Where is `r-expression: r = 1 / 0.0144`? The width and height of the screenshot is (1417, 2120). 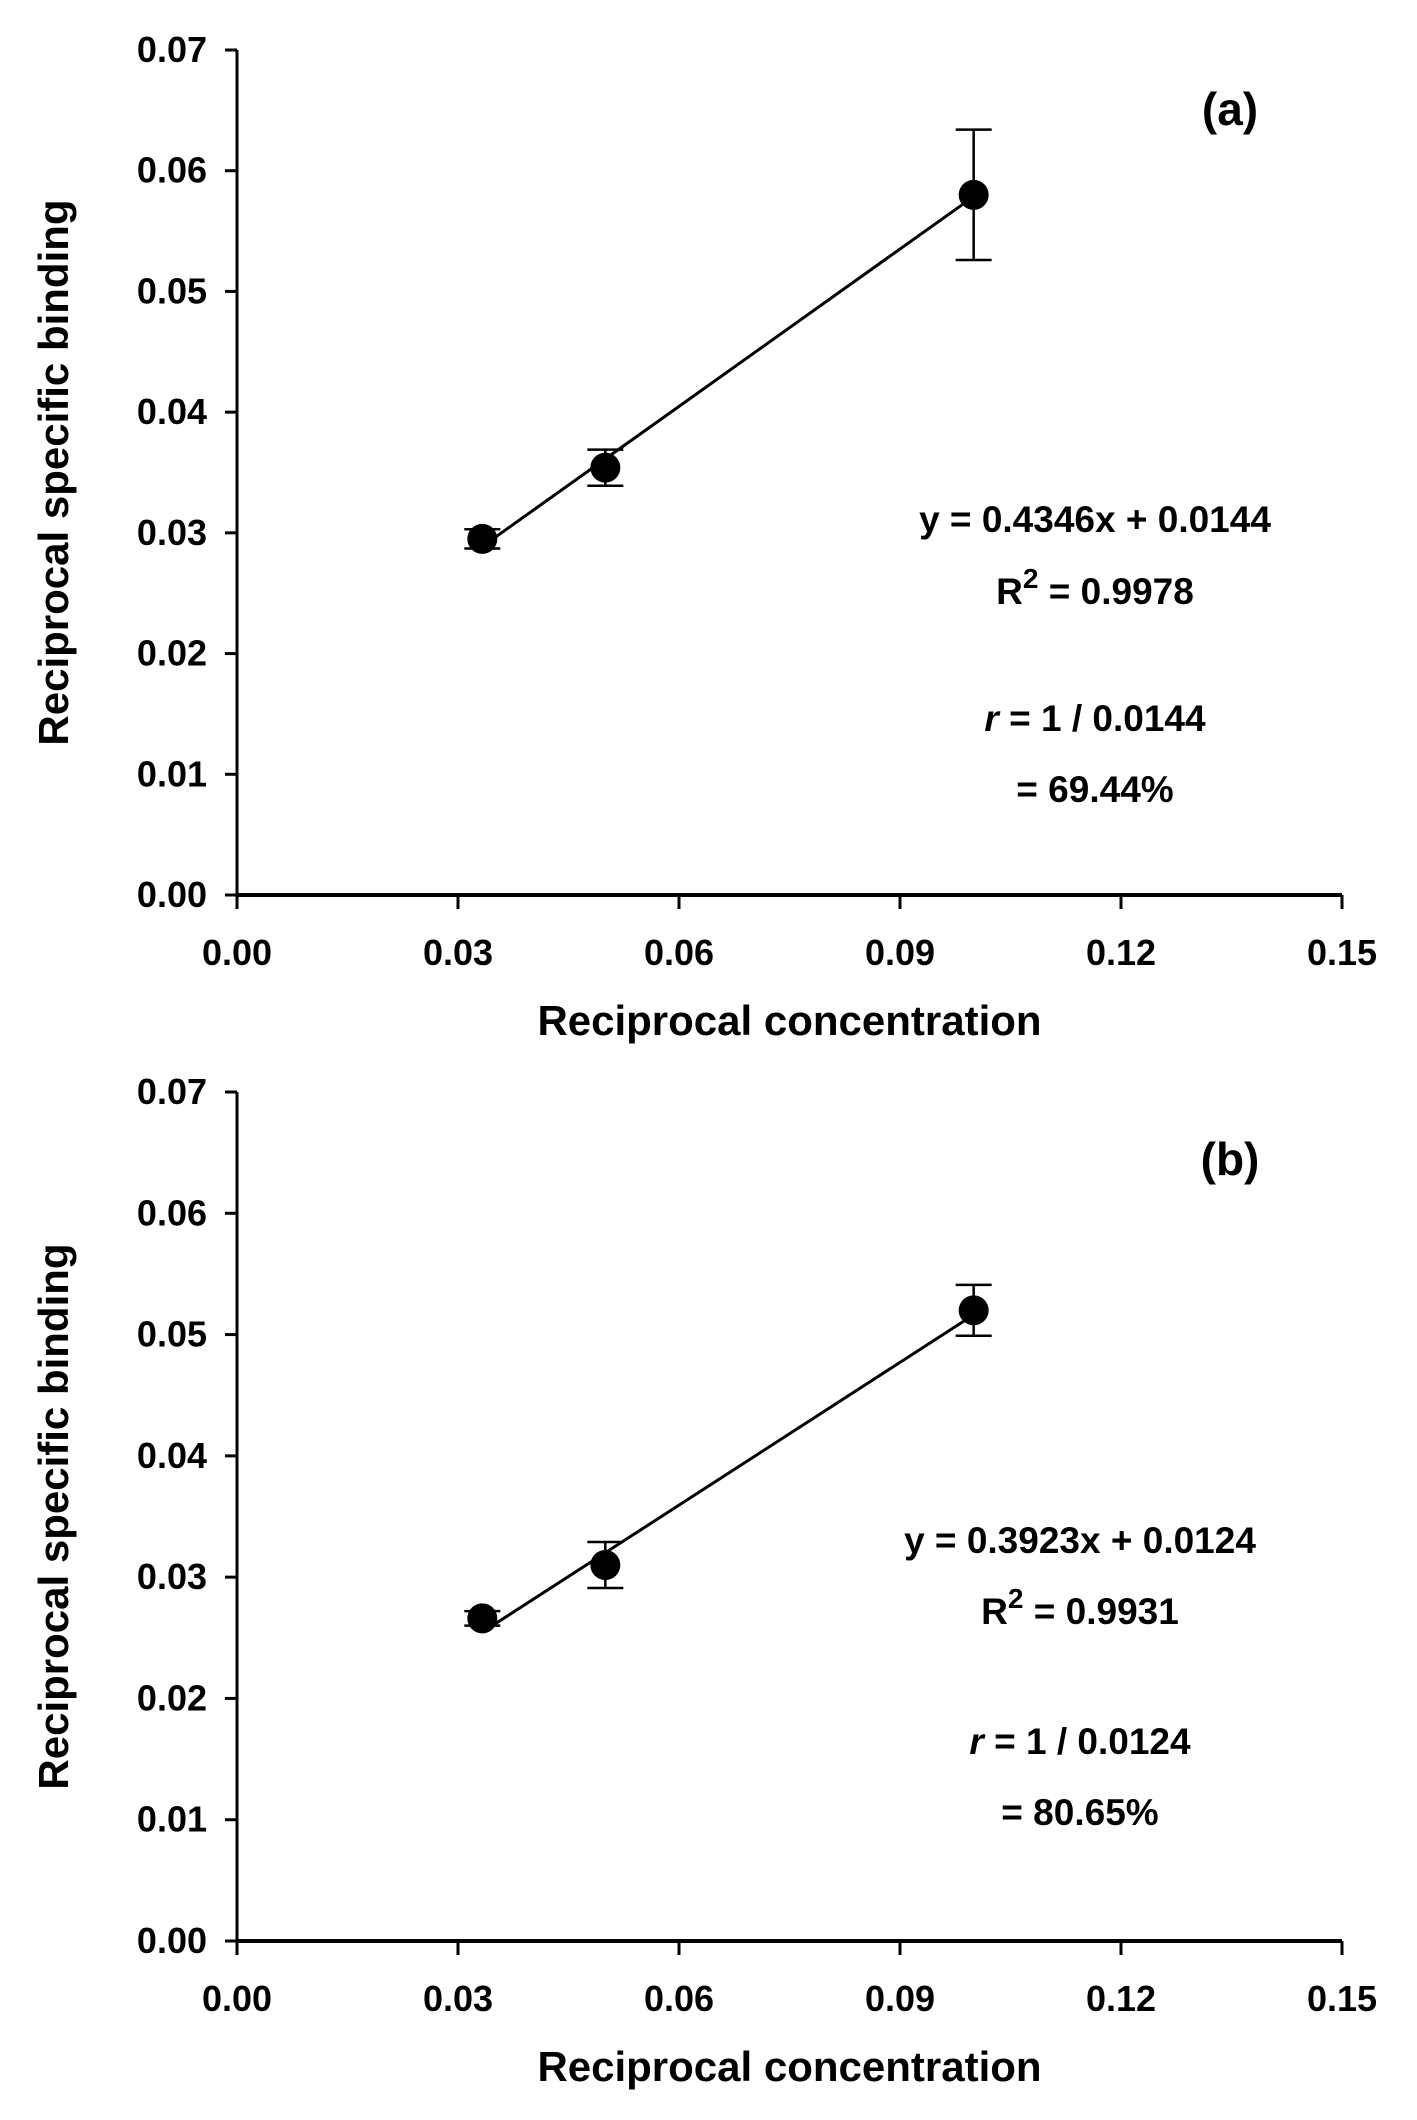
r-expression: r = 1 / 0.0144 is located at coordinates (1095, 718).